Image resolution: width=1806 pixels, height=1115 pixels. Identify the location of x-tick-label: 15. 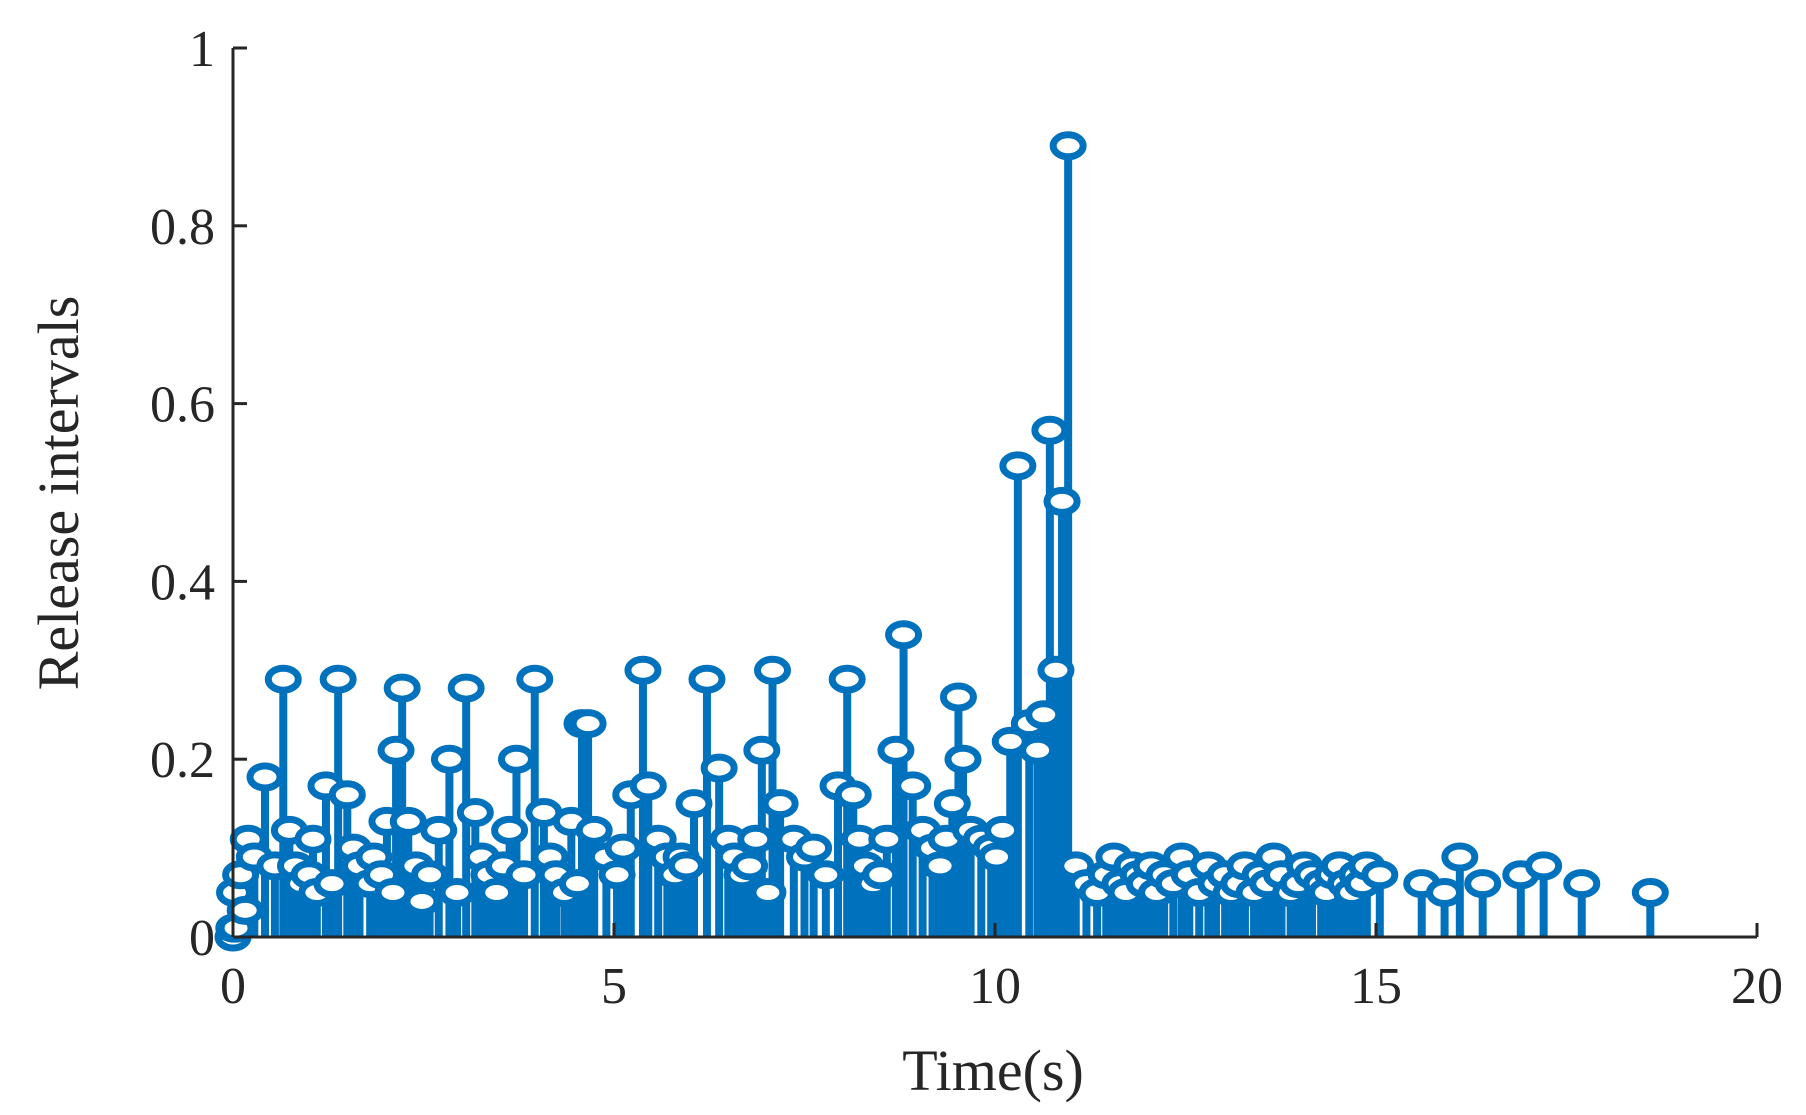
(1376, 986).